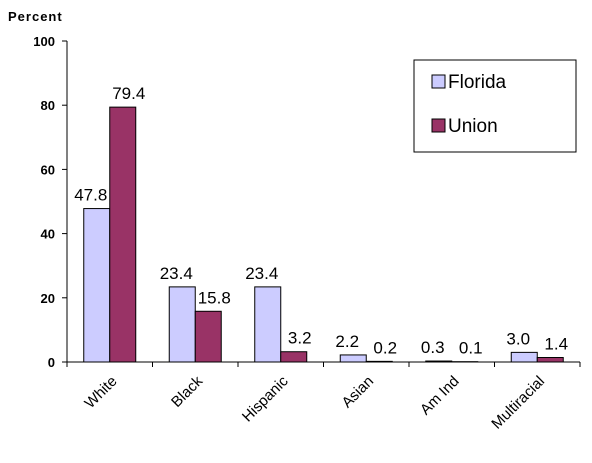  What do you see at coordinates (294, 357) in the screenshot?
I see `bar-union-hispanic` at bounding box center [294, 357].